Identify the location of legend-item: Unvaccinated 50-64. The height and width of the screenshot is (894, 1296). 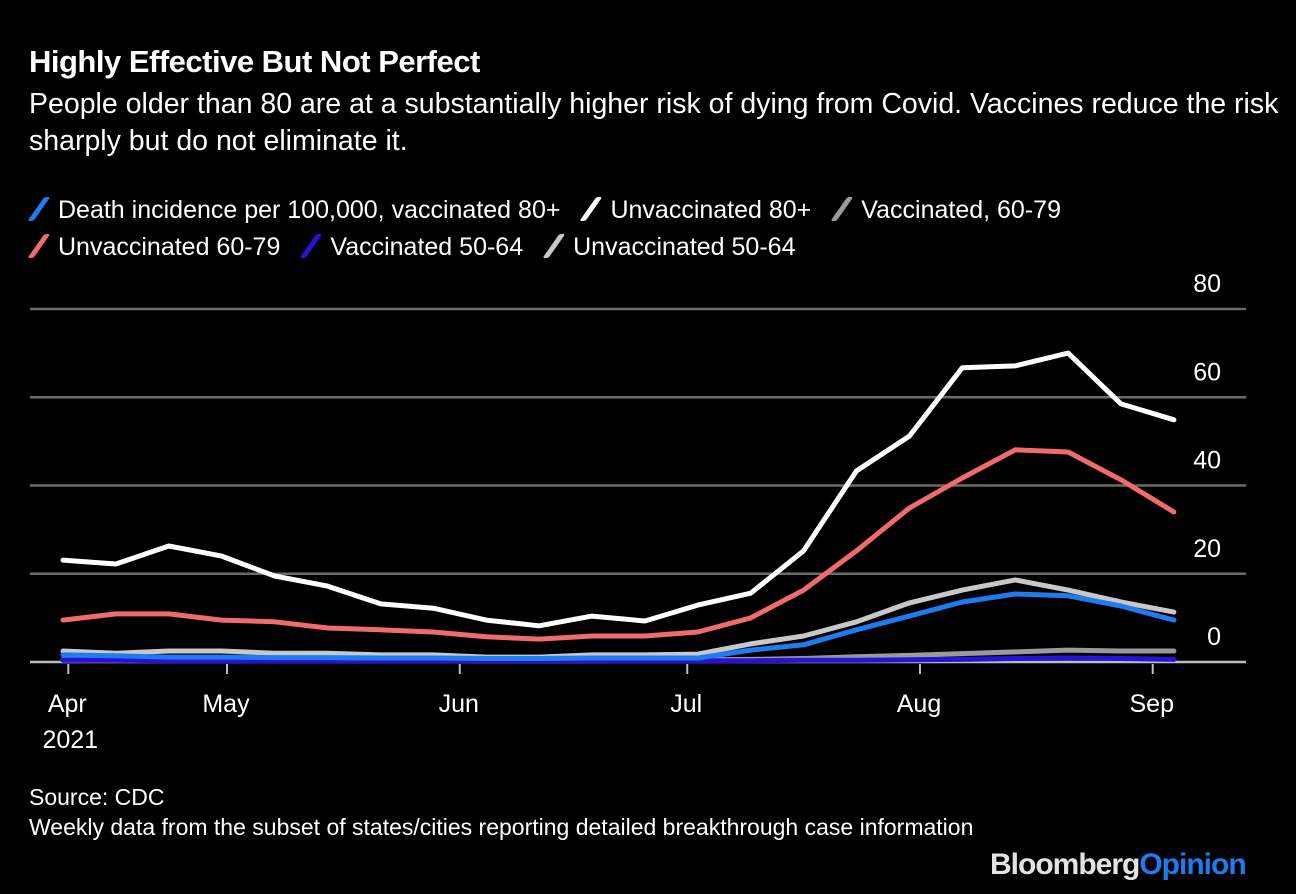
(669, 247).